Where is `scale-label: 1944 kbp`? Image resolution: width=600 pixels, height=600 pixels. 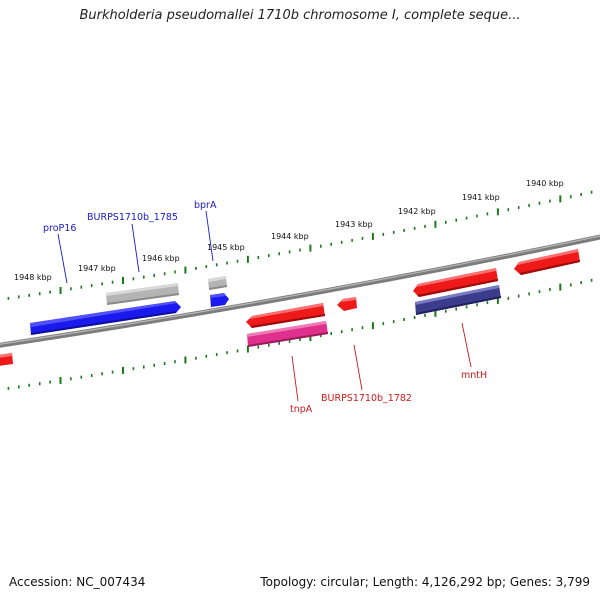 scale-label: 1944 kbp is located at coordinates (290, 236).